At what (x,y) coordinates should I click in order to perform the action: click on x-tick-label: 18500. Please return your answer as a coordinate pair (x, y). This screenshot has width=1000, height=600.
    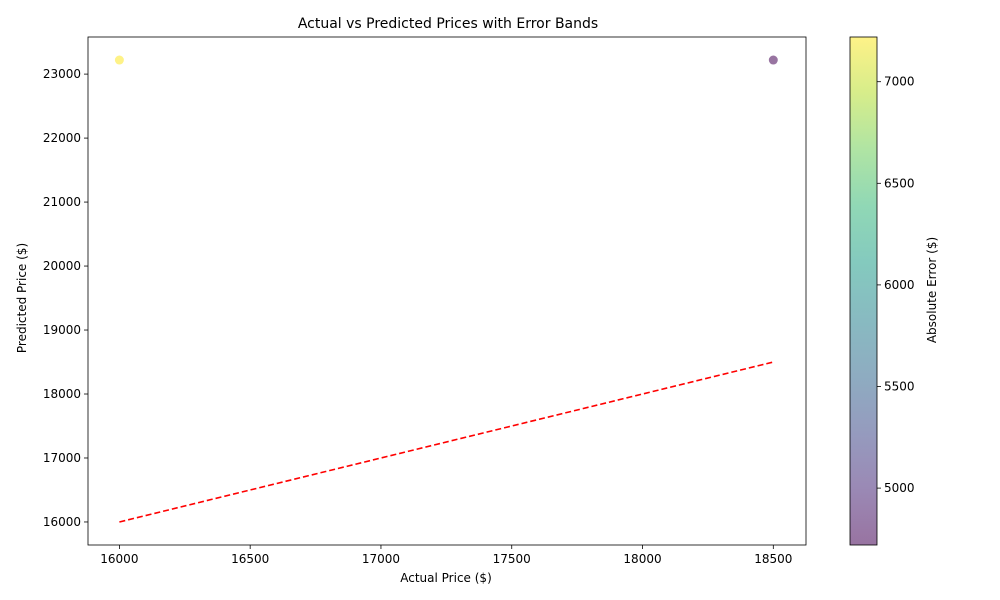
    Looking at the image, I should click on (773, 559).